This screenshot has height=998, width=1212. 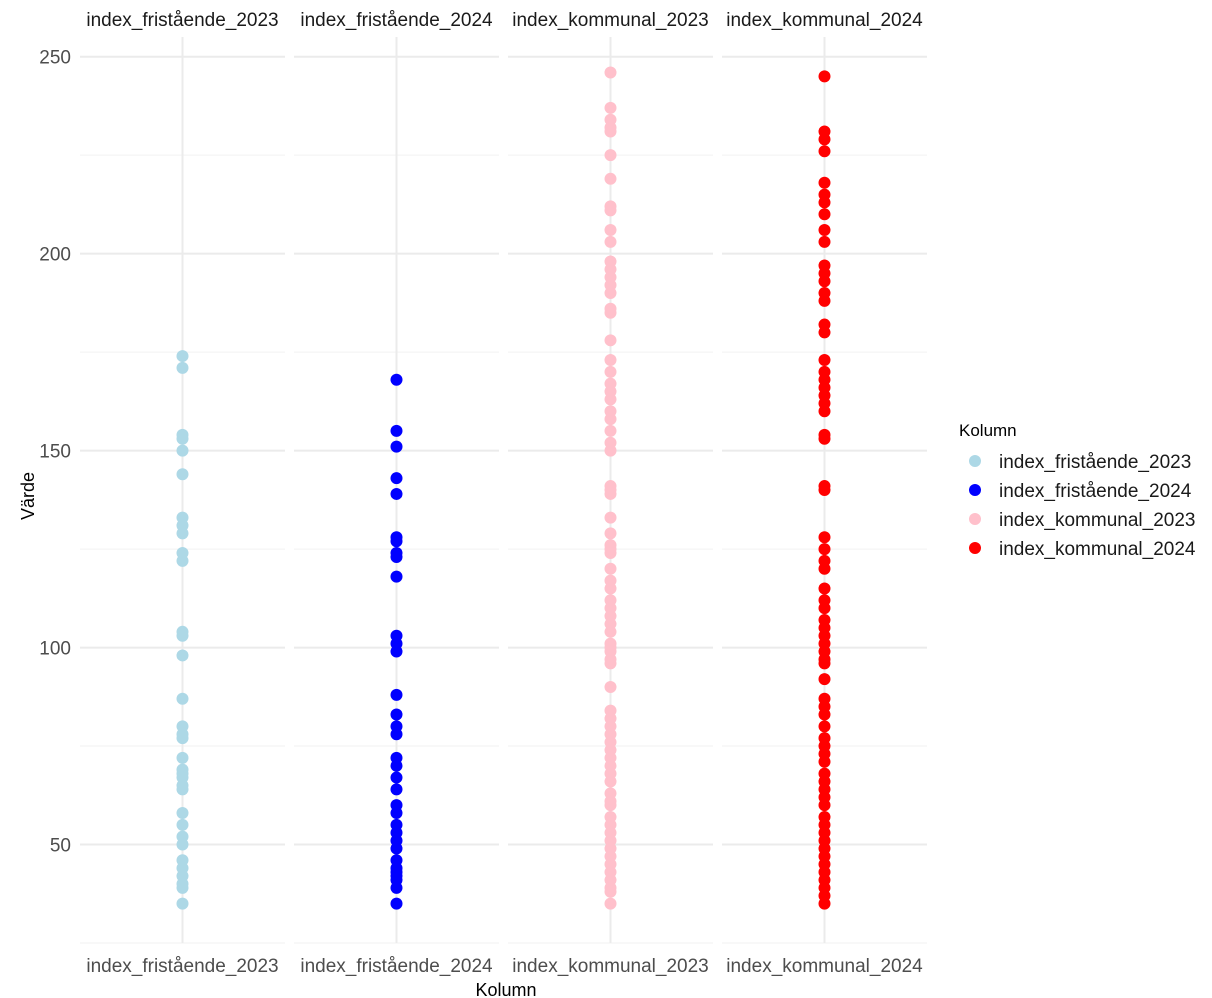 I want to click on y-axis: 50 100 150 200 250, so click(x=55, y=452).